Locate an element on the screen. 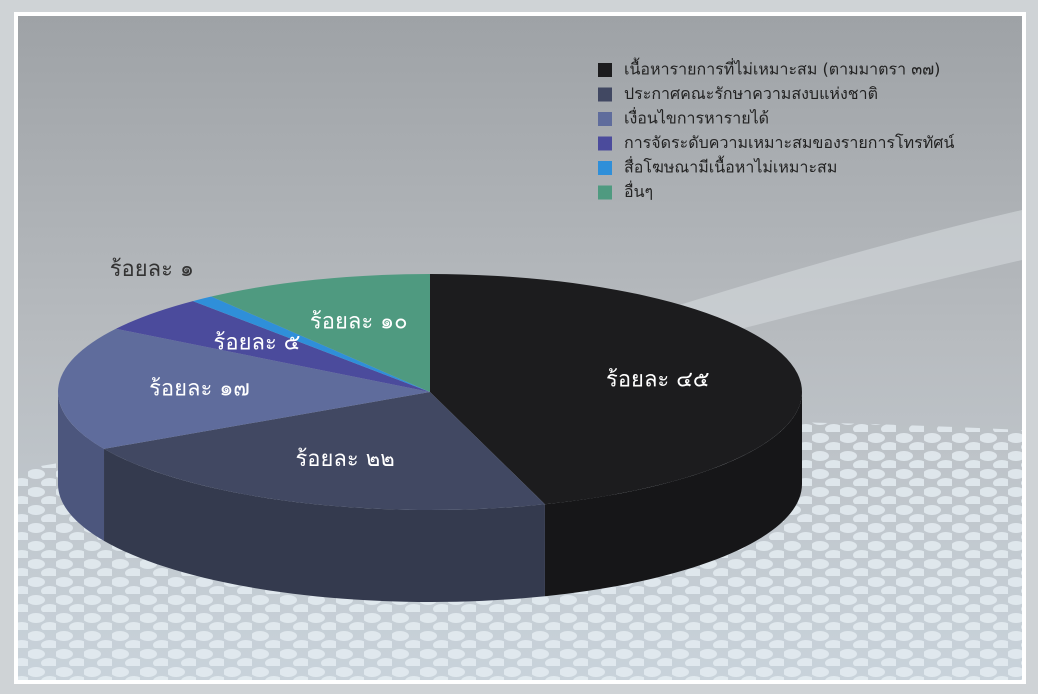 This screenshot has height=698, width=1038. value-label: ร้อยละ ๒๒ is located at coordinates (344, 459).